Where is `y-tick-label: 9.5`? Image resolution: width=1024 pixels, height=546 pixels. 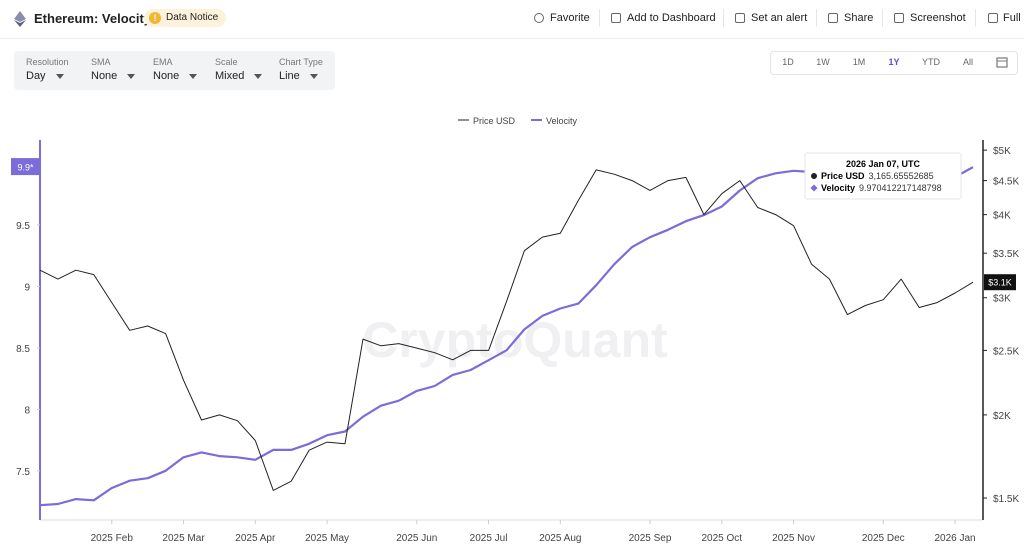 y-tick-label: 9.5 is located at coordinates (23, 226).